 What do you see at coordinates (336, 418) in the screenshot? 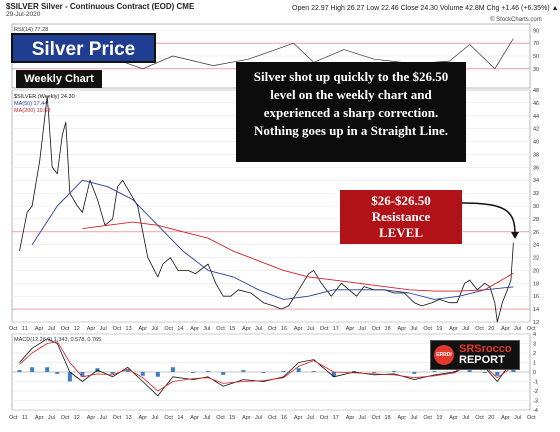
I see `macd-x-tick-label: 17` at bounding box center [336, 418].